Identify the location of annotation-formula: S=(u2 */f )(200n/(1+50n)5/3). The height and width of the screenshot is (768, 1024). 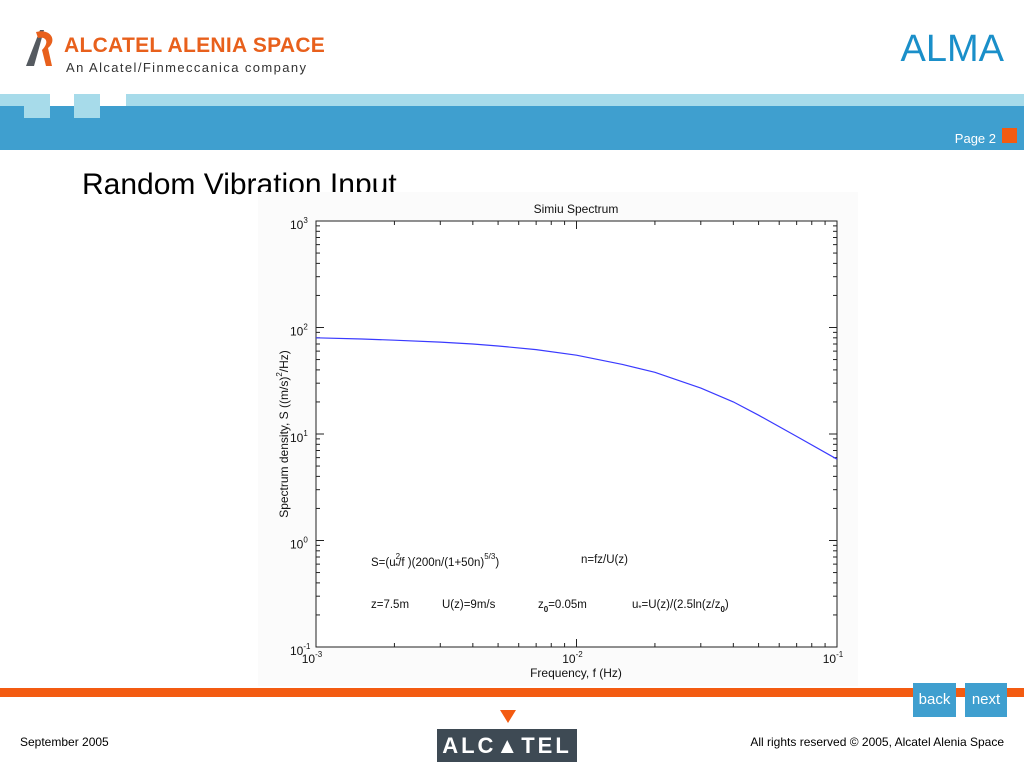
(435, 561).